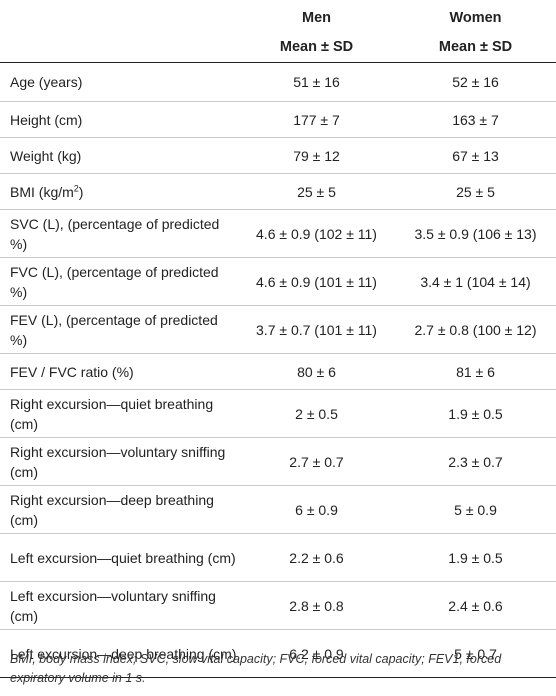 Image resolution: width=556 pixels, height=696 pixels. What do you see at coordinates (123, 653) in the screenshot?
I see `row-label: Left excursion—deep breathing (cm)` at bounding box center [123, 653].